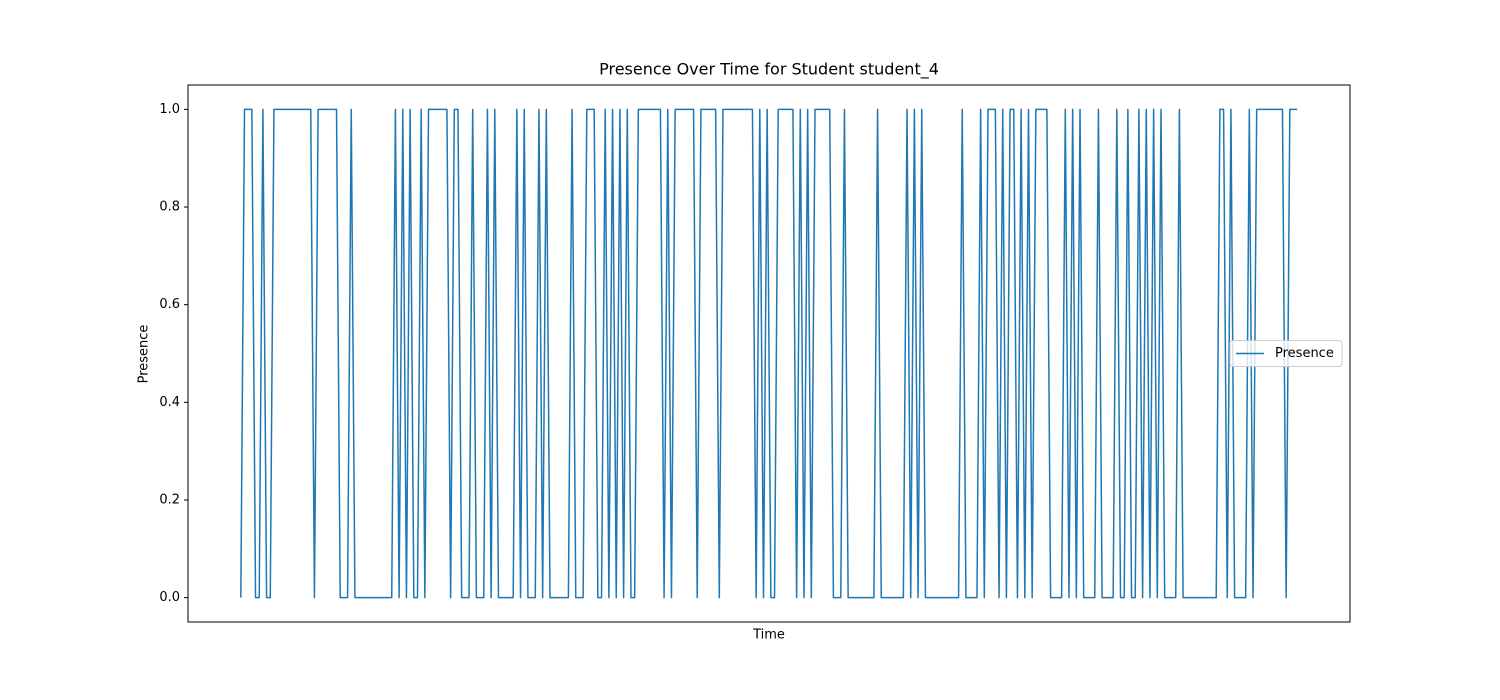 The image size is (1500, 700). What do you see at coordinates (768, 635) in the screenshot?
I see `x-axis-label: Time` at bounding box center [768, 635].